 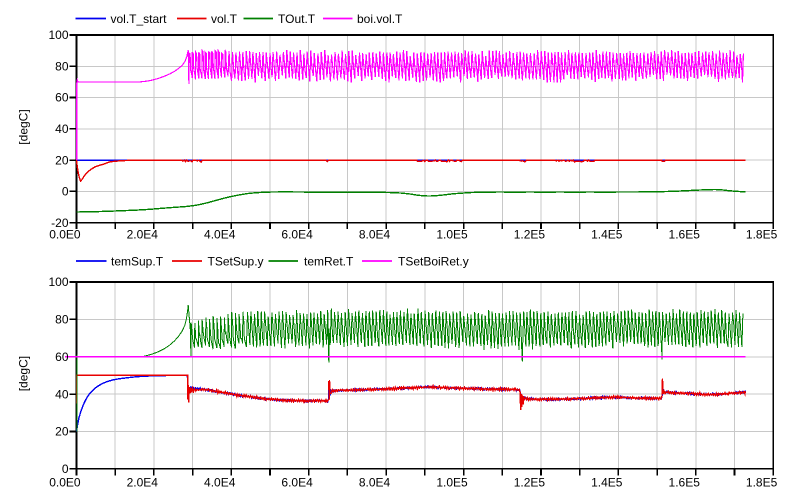 What do you see at coordinates (297, 19) in the screenshot?
I see `svg-text: TOut.T` at bounding box center [297, 19].